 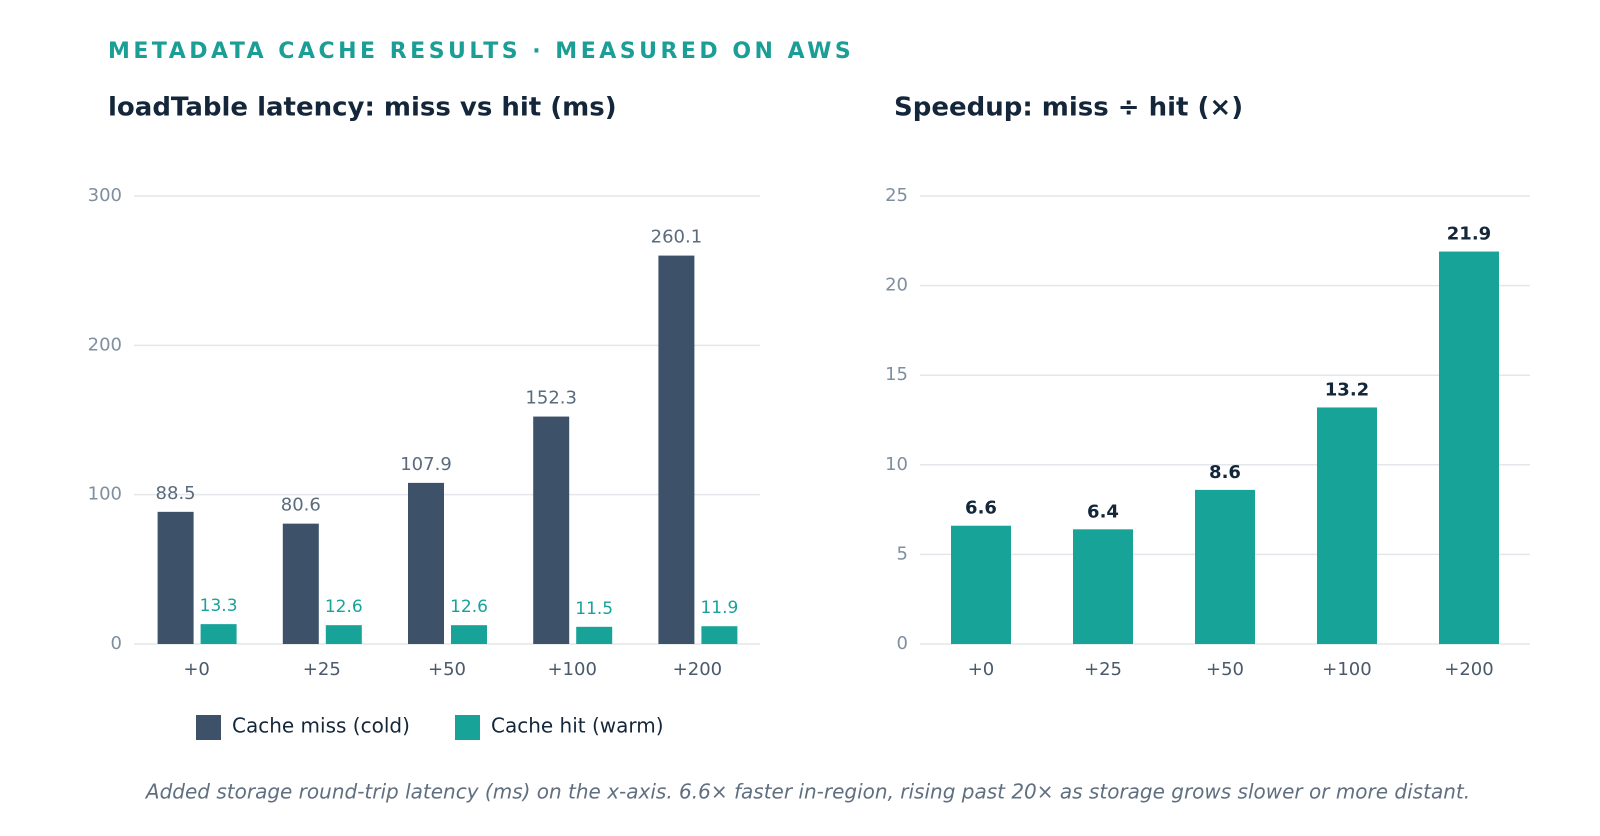 I want to click on y-tick-label: 100, so click(x=105, y=494).